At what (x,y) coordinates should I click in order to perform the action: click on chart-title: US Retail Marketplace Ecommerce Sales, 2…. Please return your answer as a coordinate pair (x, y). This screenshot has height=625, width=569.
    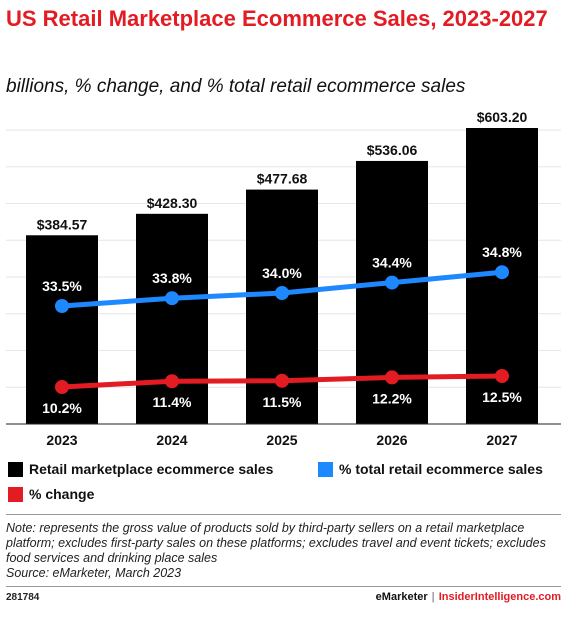
    Looking at the image, I should click on (277, 18).